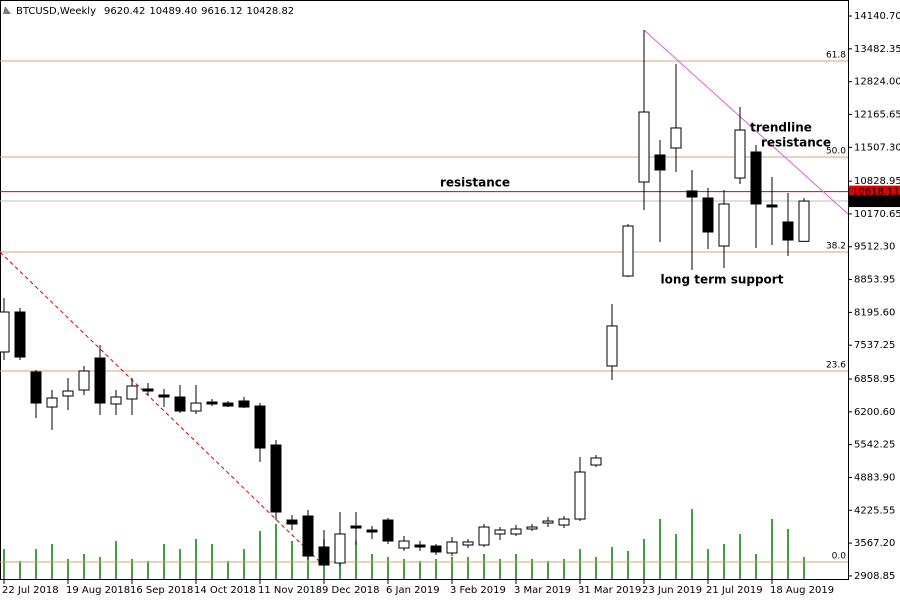 This screenshot has width=900, height=600. What do you see at coordinates (124, 11) in the screenshot?
I see `header-value: 9620.42` at bounding box center [124, 11].